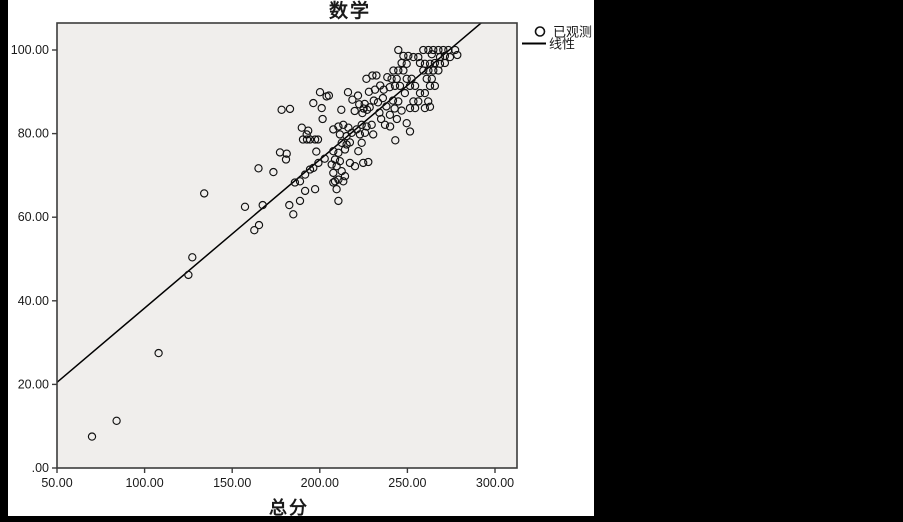  Describe the element at coordinates (30, 50) in the screenshot. I see `y-tick-label: 100.00` at that location.